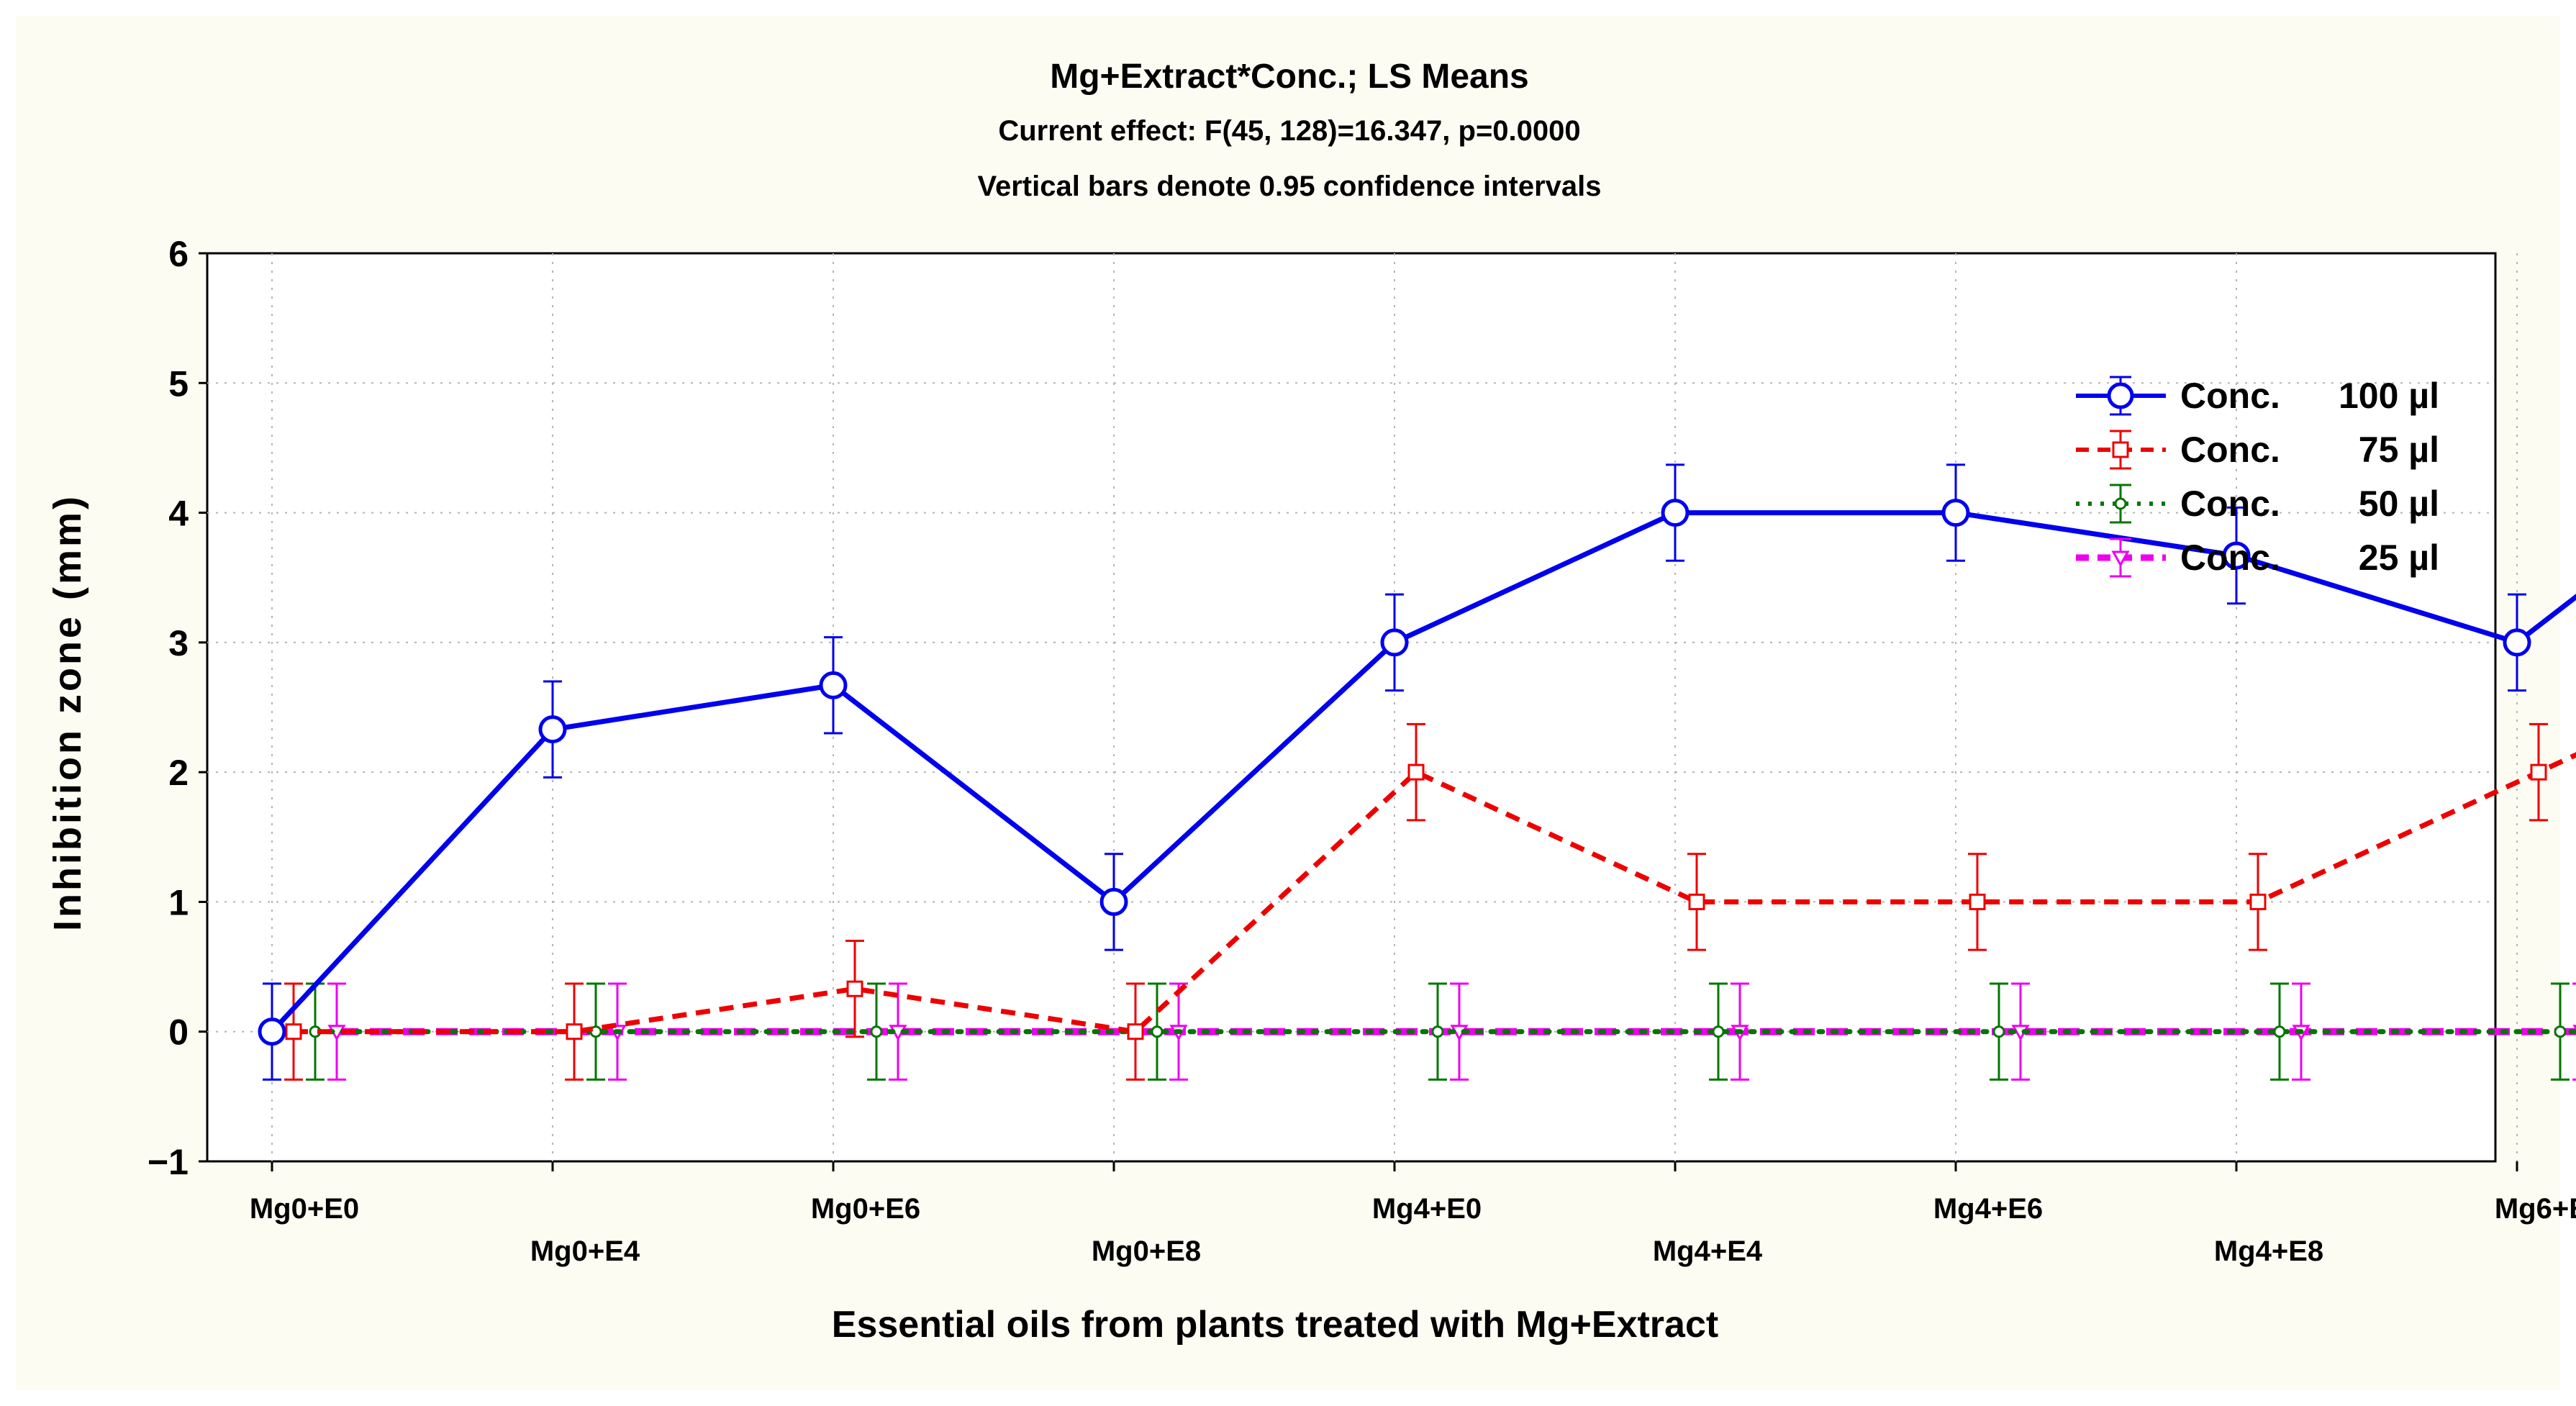 This screenshot has width=2576, height=1406. Describe the element at coordinates (67, 712) in the screenshot. I see `y-axis-label: Inhibition zone (mm)` at that location.